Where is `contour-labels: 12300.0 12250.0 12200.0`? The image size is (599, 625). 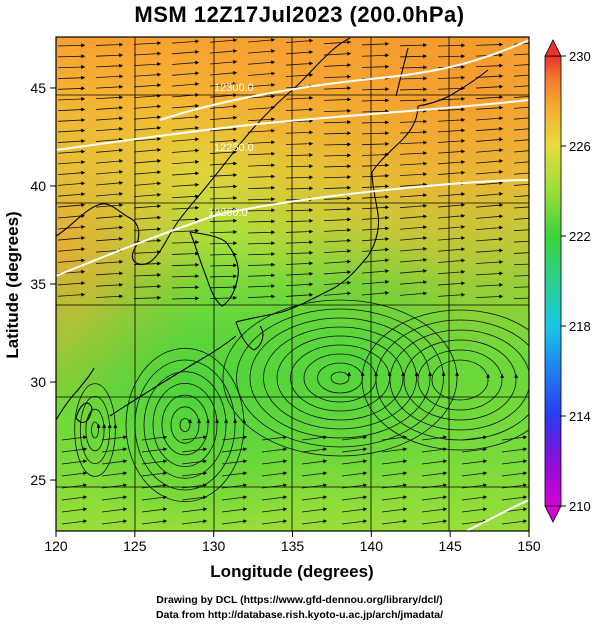
contour-labels: 12300.0 12250.0 12200.0 is located at coordinates (231, 150).